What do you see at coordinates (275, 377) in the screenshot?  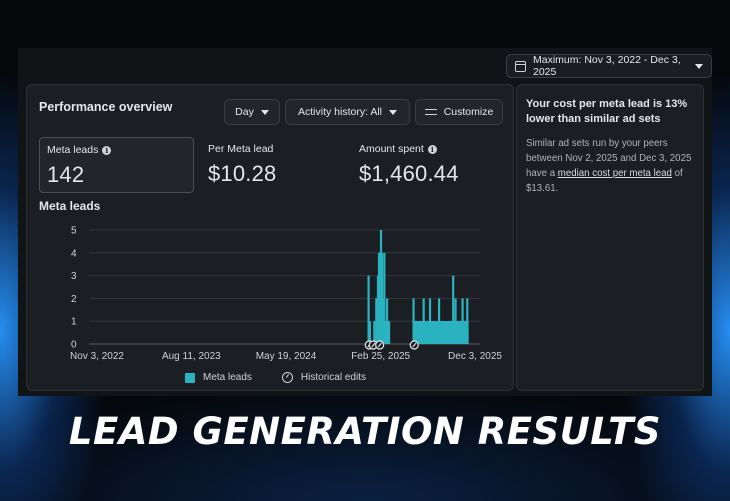 I see `chart-legend: Meta leads Historical edits` at bounding box center [275, 377].